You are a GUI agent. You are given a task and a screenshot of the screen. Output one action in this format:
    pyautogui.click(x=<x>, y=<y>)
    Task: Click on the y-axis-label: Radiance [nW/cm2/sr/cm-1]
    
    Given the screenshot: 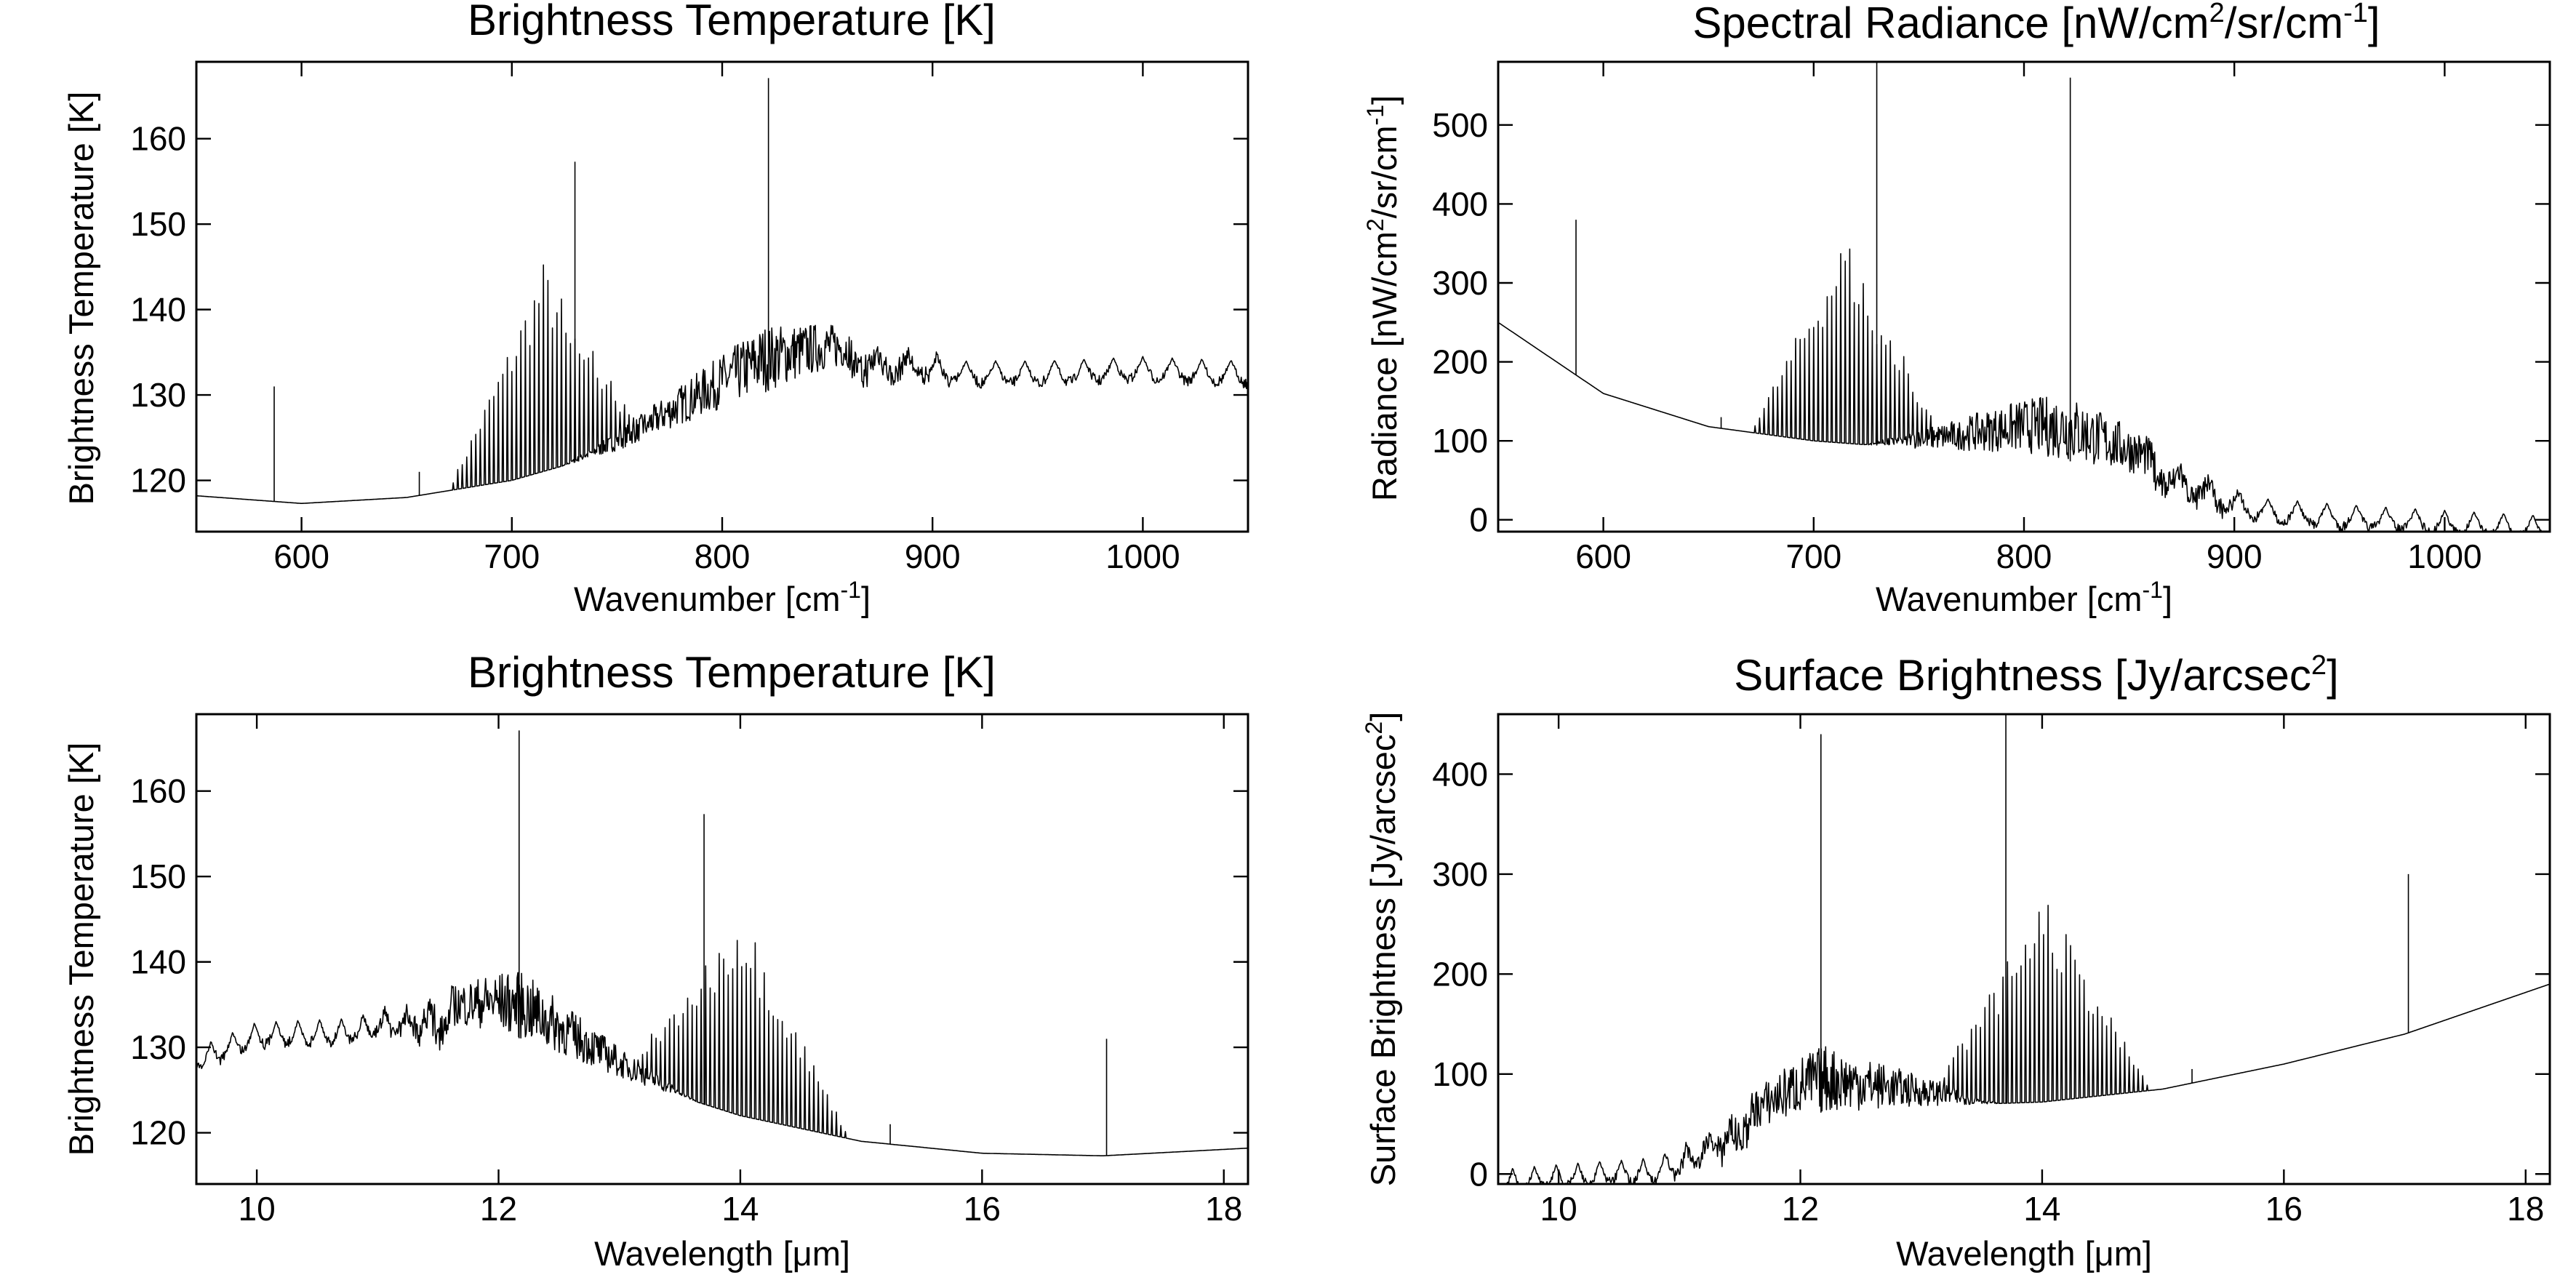 What is the action you would take?
    pyautogui.click(x=1383, y=298)
    